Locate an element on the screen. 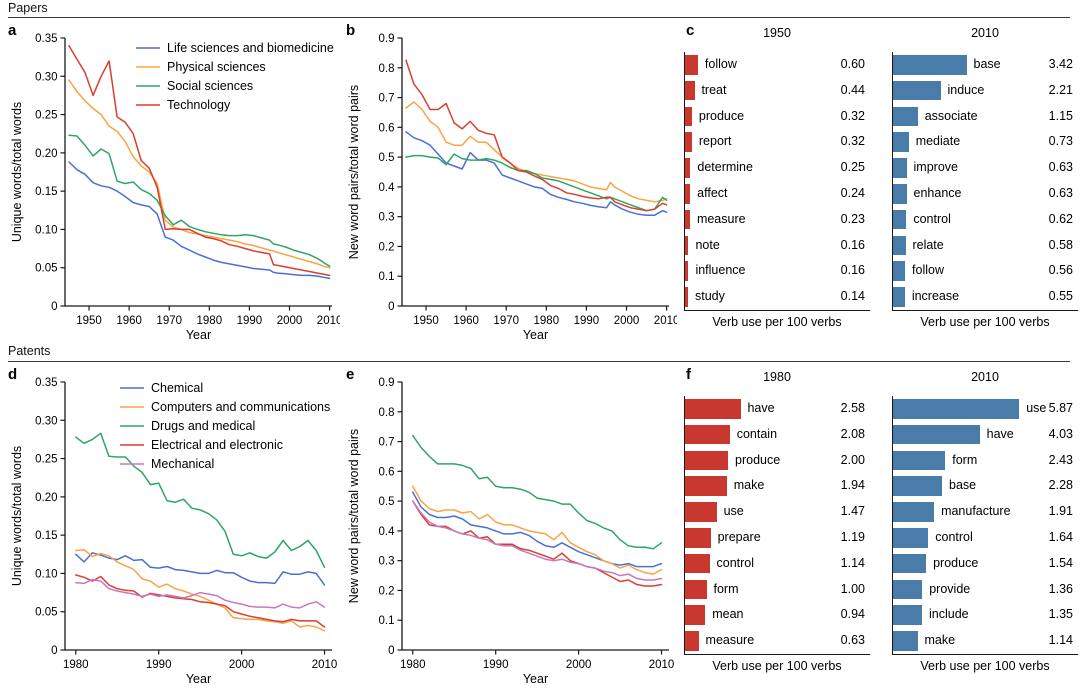 Image resolution: width=1080 pixels, height=693 pixels. bar-value: 0.24 is located at coordinates (852, 193).